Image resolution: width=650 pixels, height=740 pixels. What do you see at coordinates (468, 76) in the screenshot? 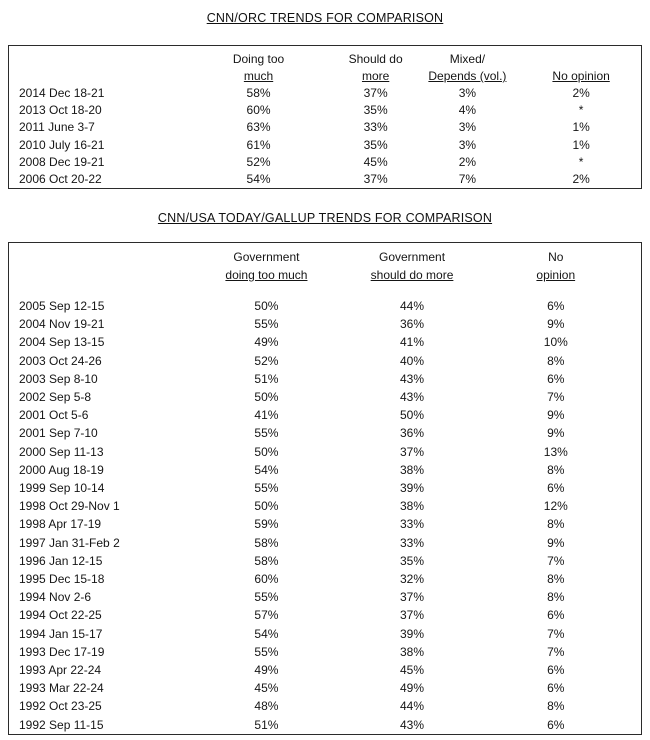
I see `header-line2: Depends (vol.)` at bounding box center [468, 76].